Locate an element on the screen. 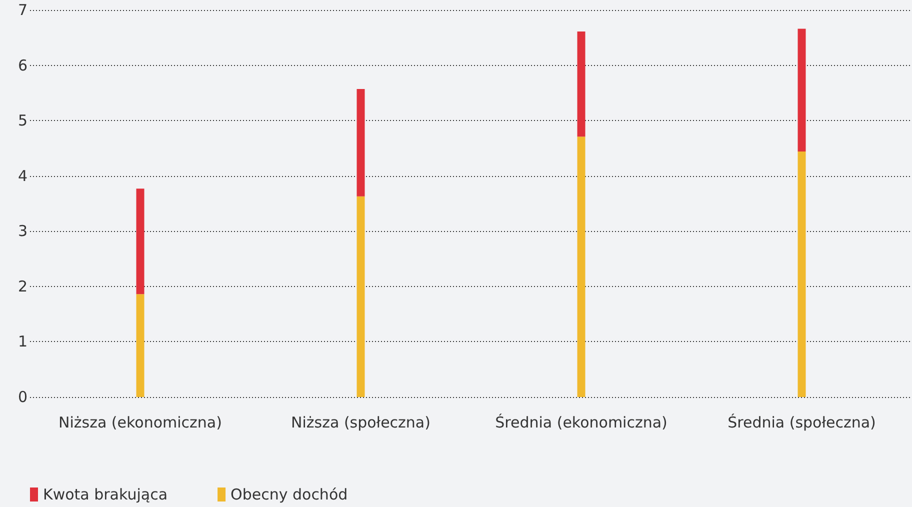 Image resolution: width=912 pixels, height=507 pixels. y-tick-label: 0 is located at coordinates (23, 397).